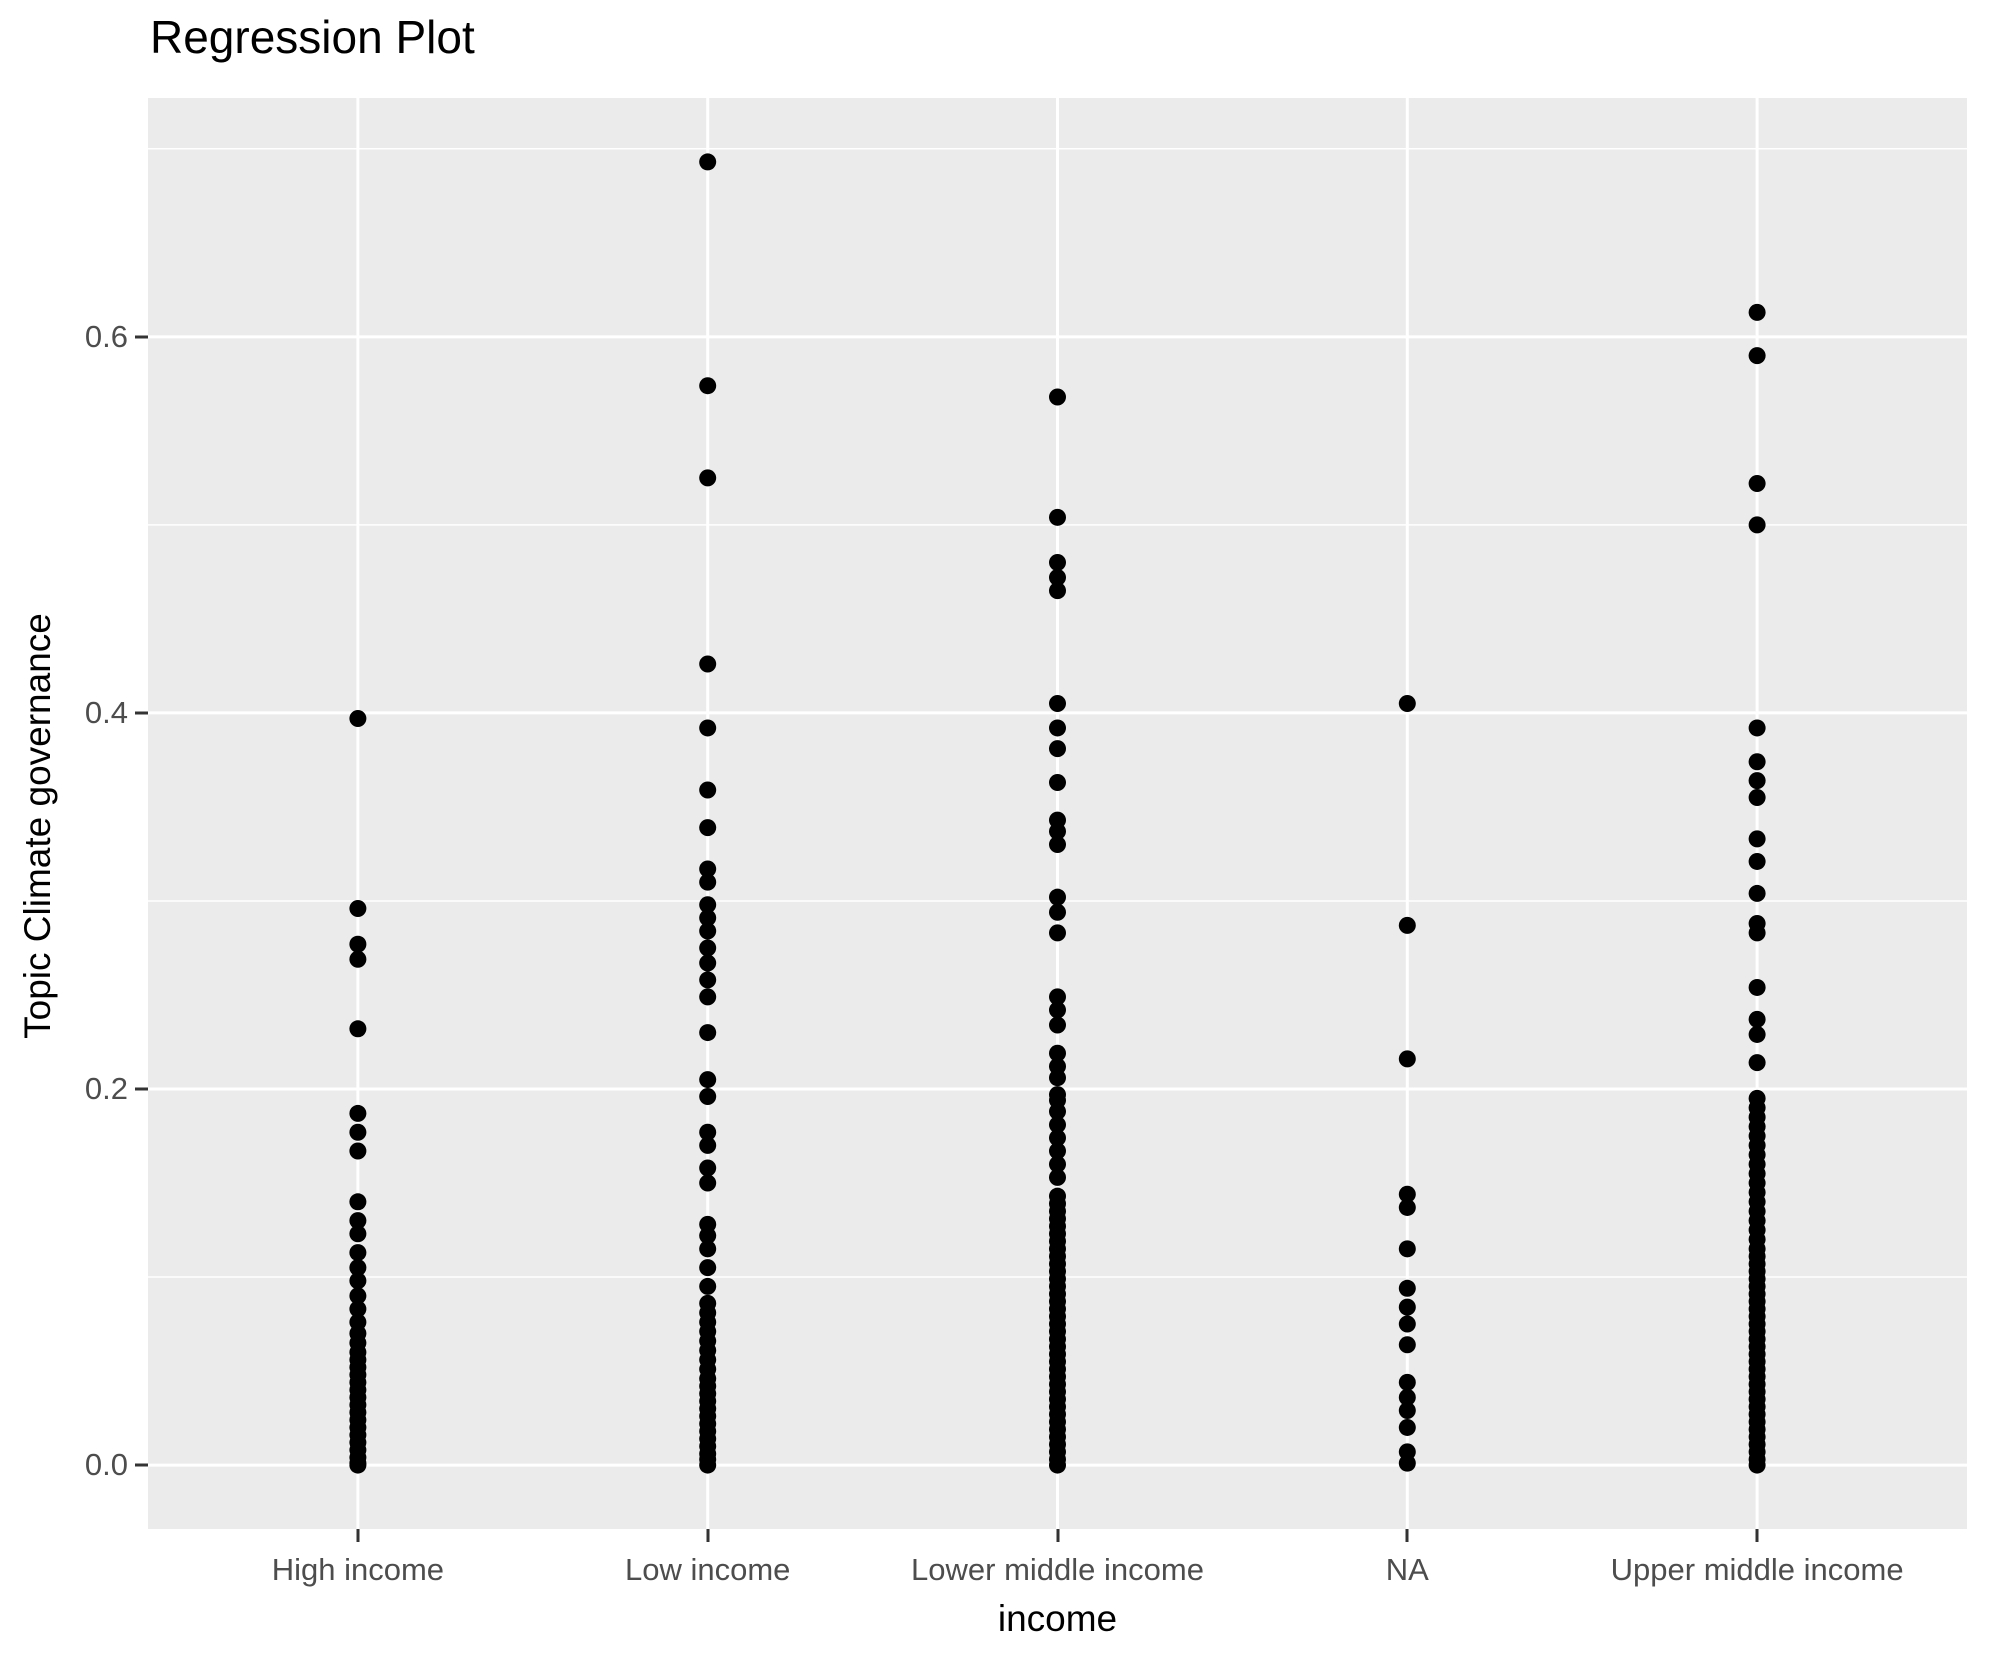  Describe the element at coordinates (106, 712) in the screenshot. I see `y-tick-label: 0.4` at that location.